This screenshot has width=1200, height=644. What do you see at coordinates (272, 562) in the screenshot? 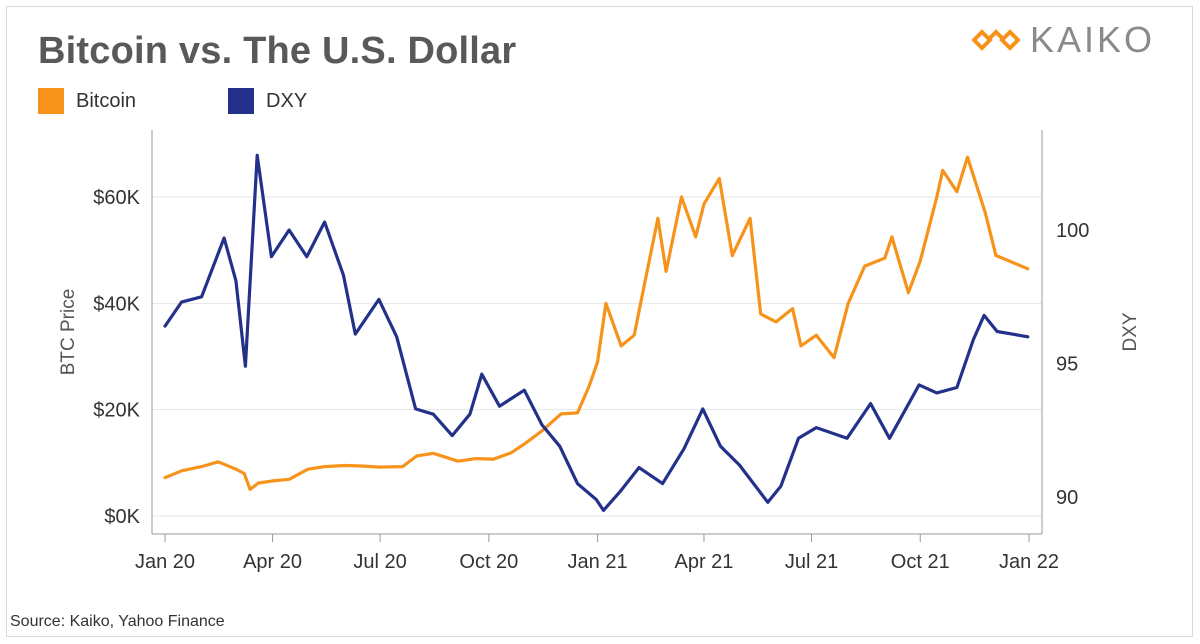
I see `x-tick-label: Apr 20` at bounding box center [272, 562].